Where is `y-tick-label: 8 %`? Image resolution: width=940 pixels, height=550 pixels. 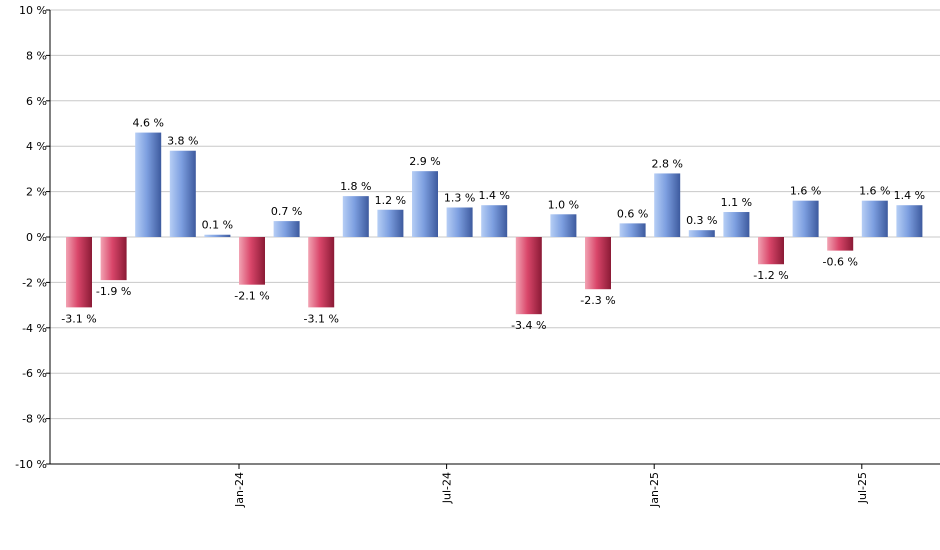 y-tick-label: 8 % is located at coordinates (36, 55).